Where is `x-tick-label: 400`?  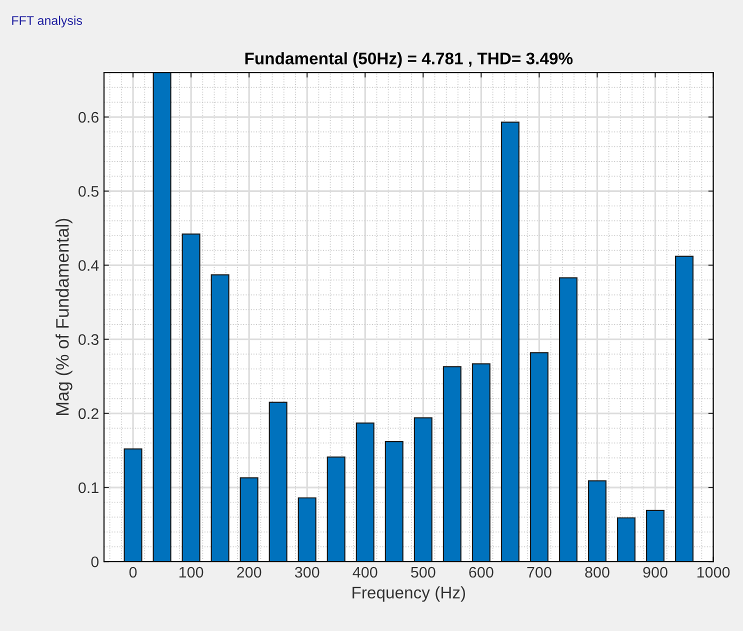 x-tick-label: 400 is located at coordinates (365, 572).